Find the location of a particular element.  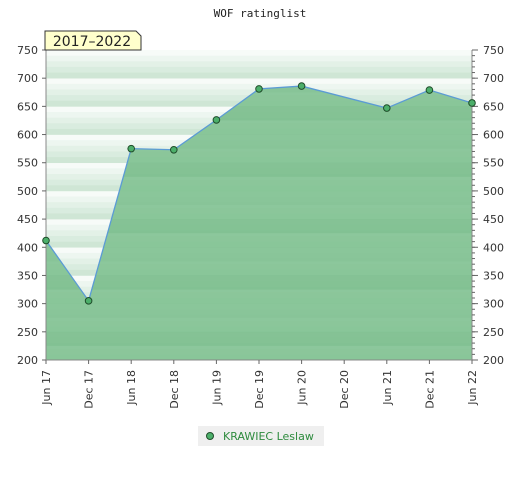

x-tick-label: Jun 21 is located at coordinates (387, 388).